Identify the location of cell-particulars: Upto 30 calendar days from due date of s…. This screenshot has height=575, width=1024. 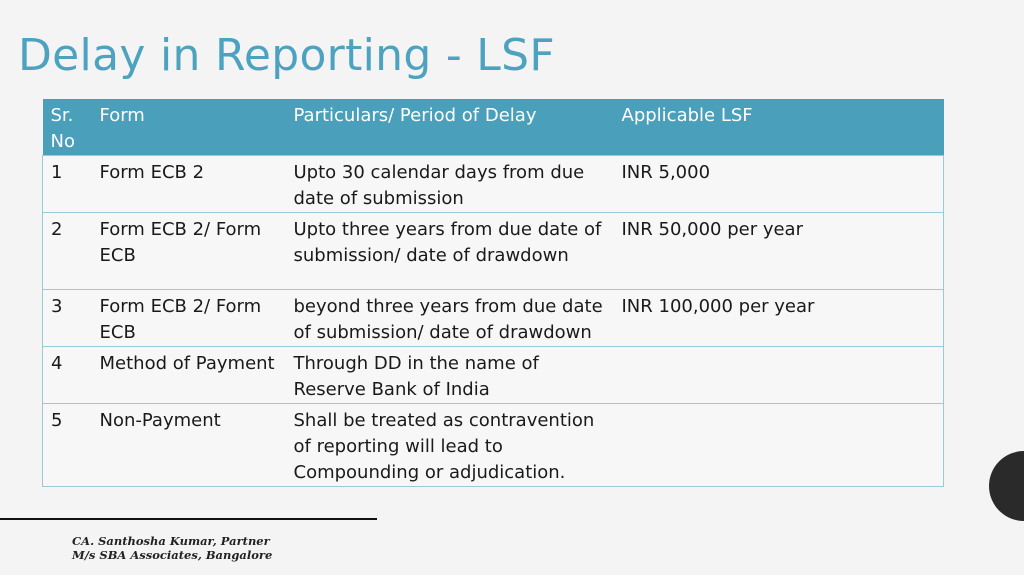
(449, 184).